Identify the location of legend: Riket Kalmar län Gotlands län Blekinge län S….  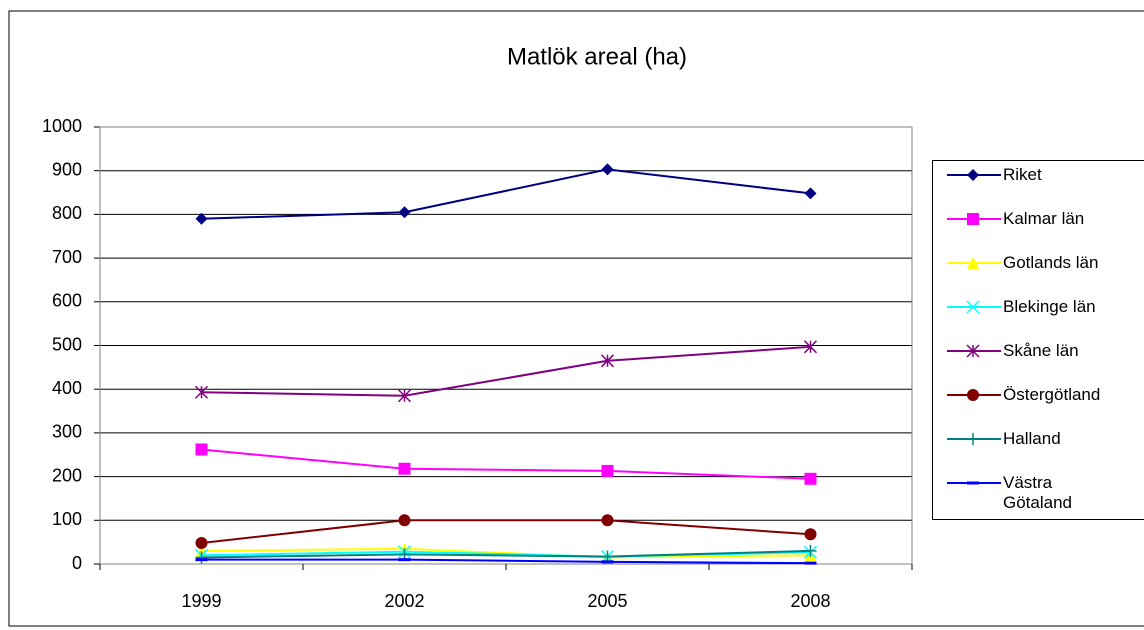
(1038, 340).